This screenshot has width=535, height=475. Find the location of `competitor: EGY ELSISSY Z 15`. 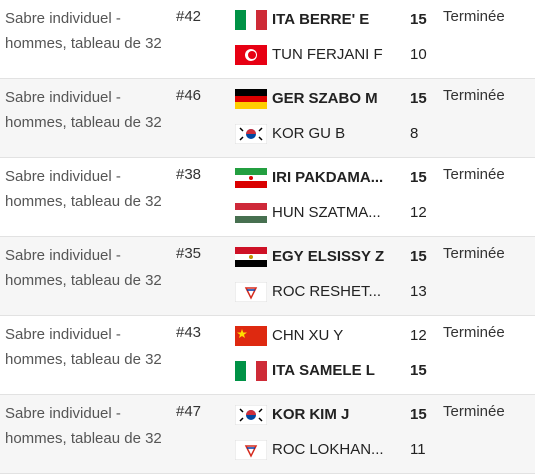

competitor: EGY ELSISSY Z 15 is located at coordinates (385, 257).